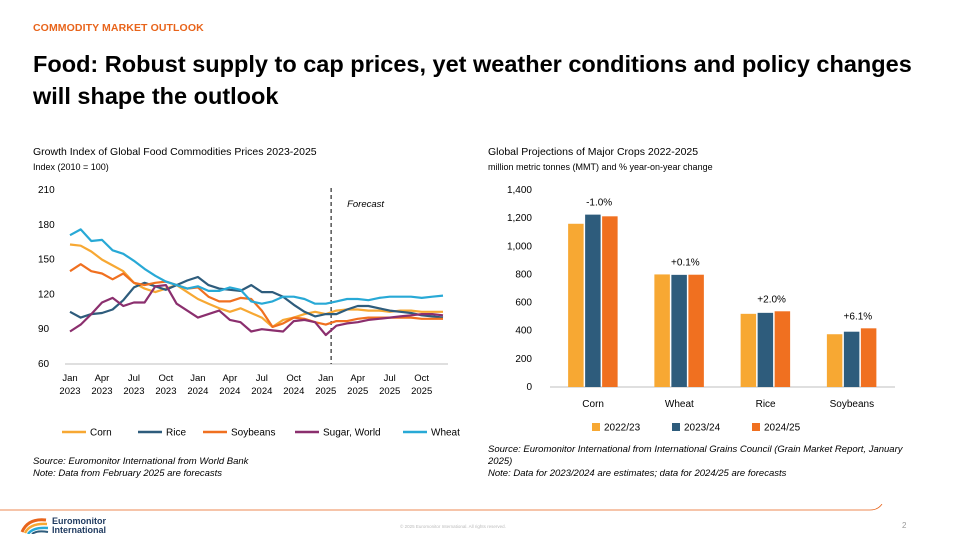  What do you see at coordinates (46, 260) in the screenshot?
I see `y-tick-label: 150` at bounding box center [46, 260].